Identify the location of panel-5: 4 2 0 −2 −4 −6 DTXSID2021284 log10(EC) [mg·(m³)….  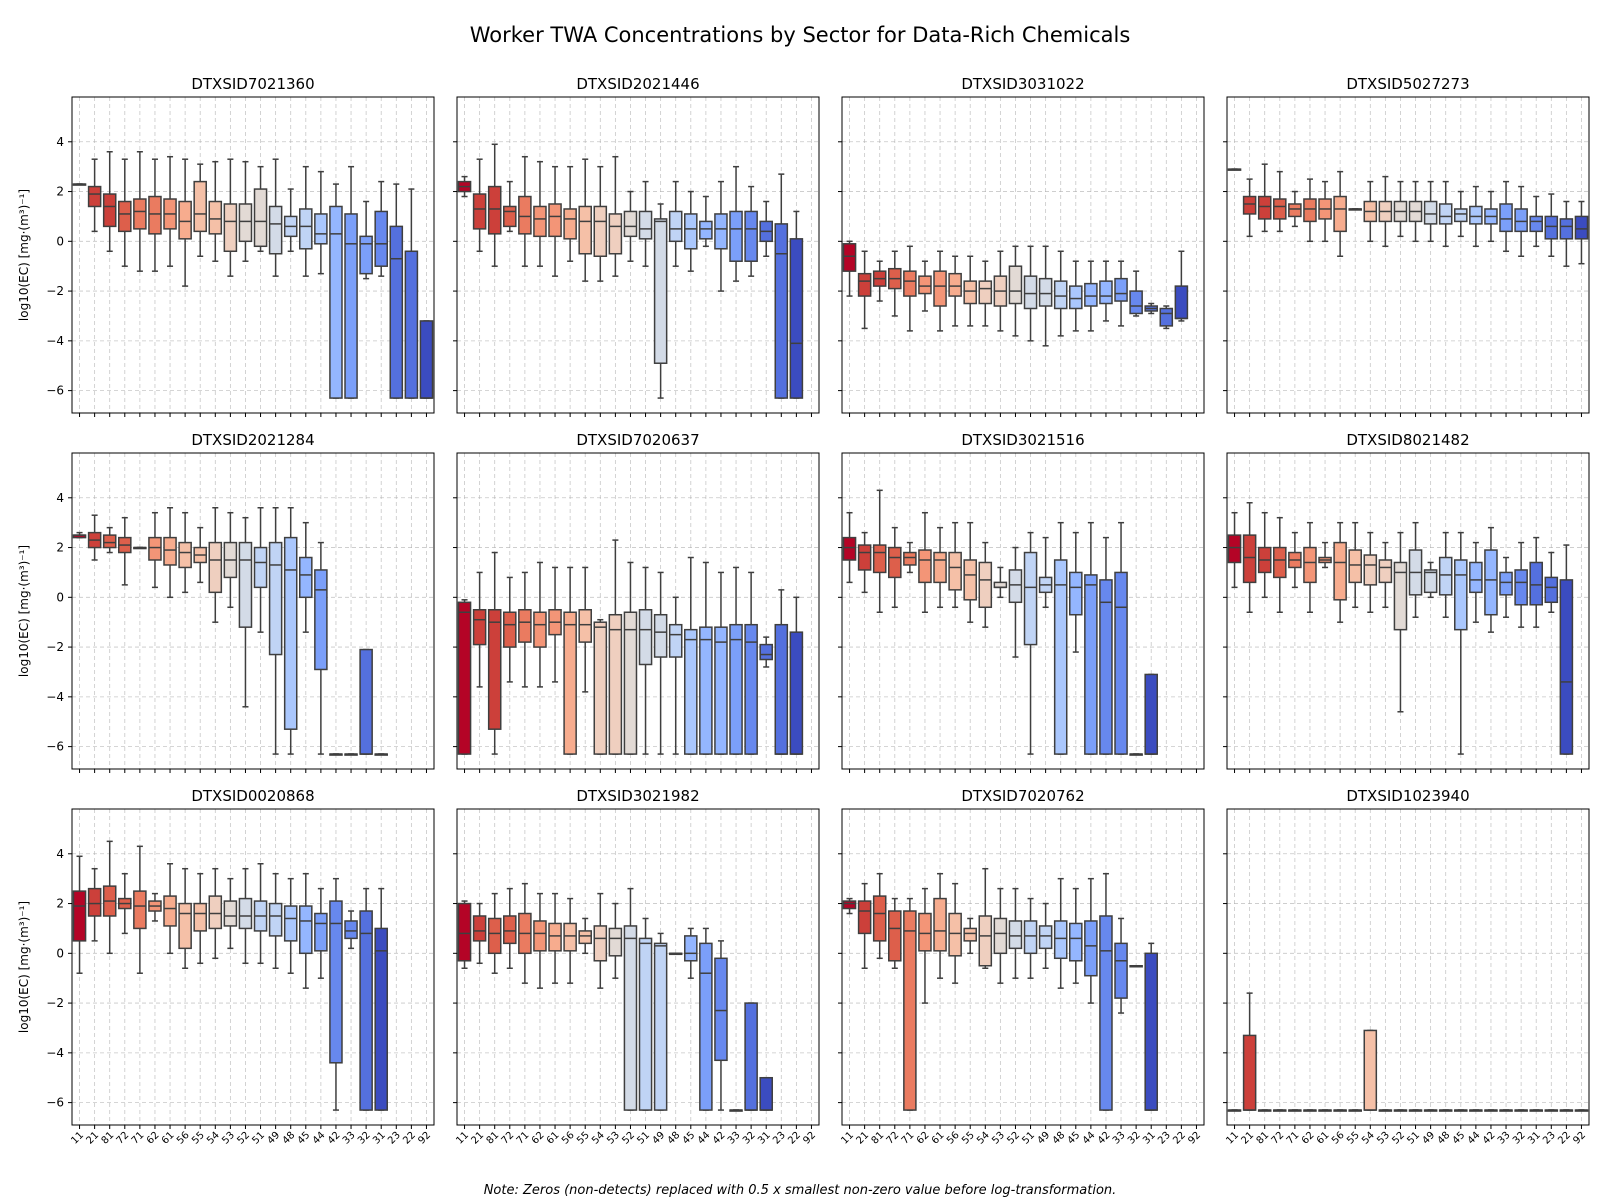
(226, 602).